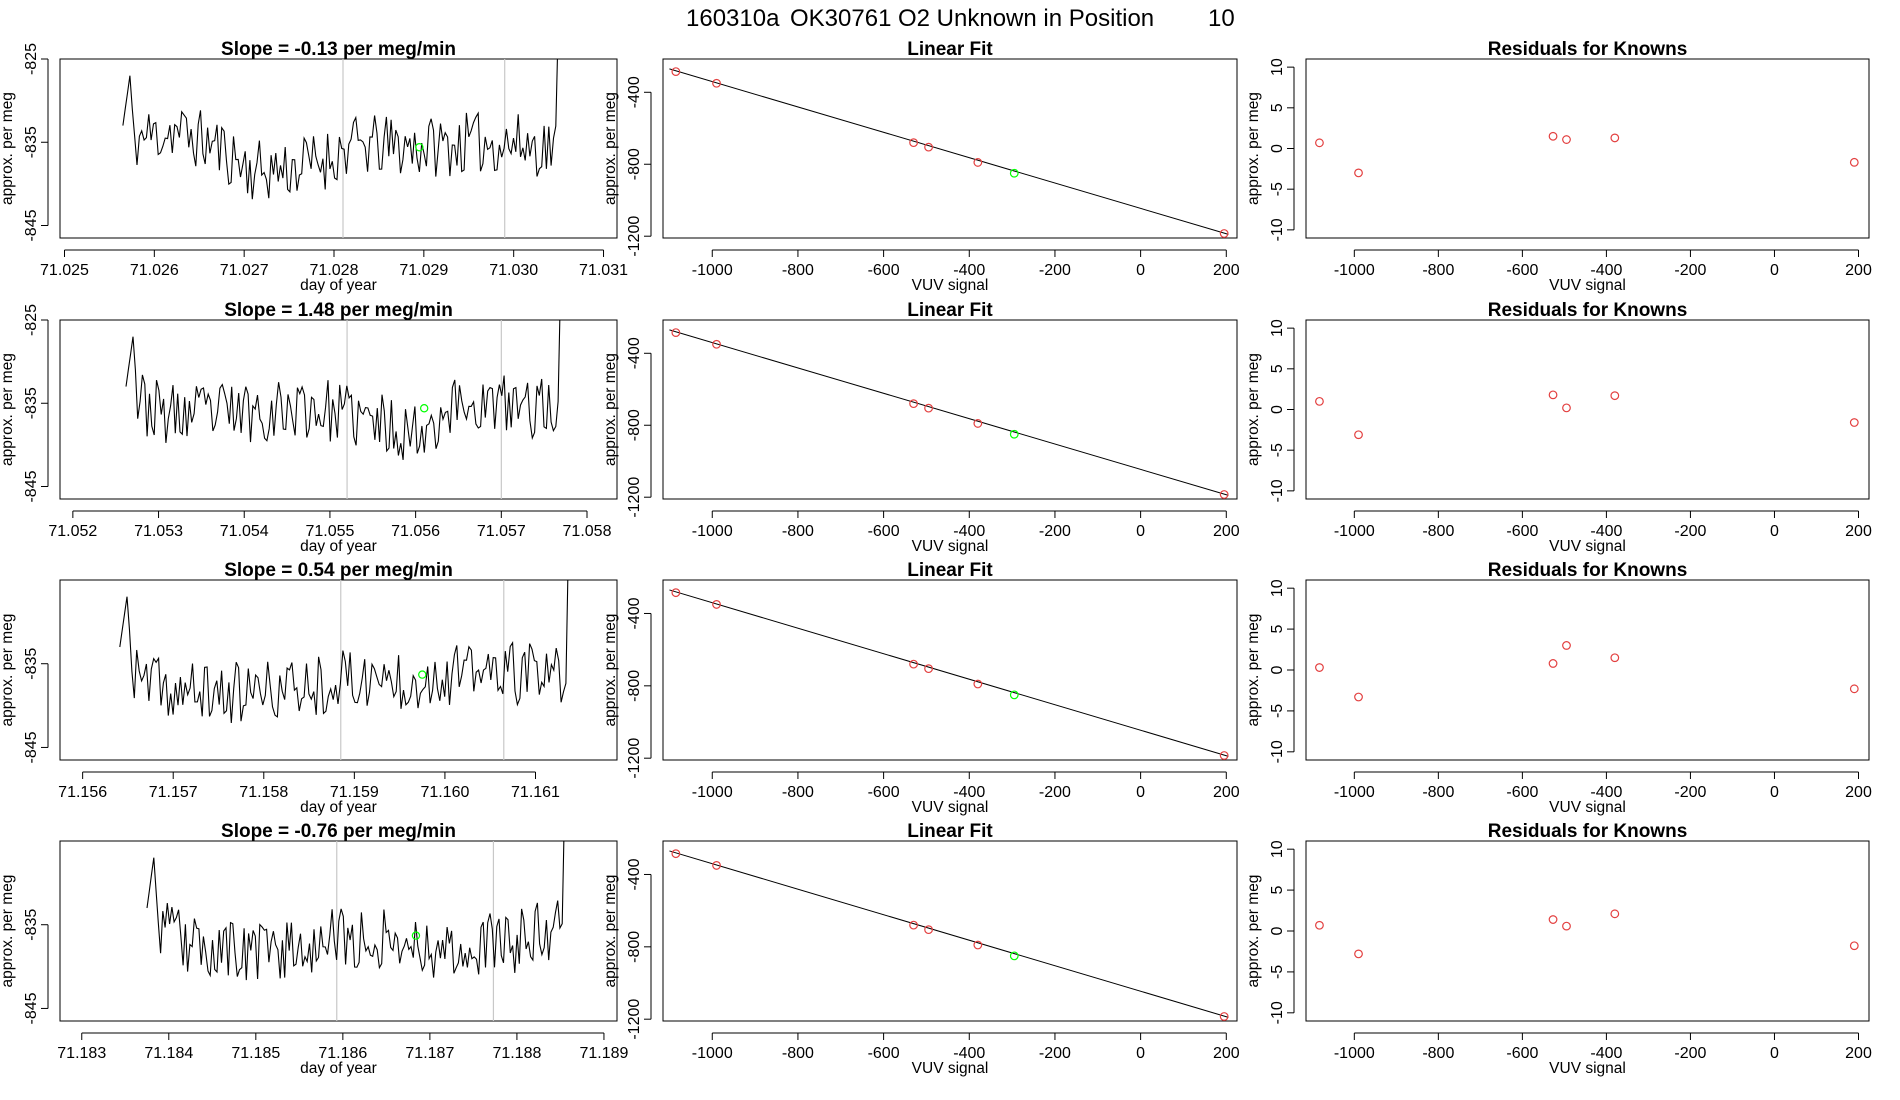  What do you see at coordinates (429, 1053) in the screenshot?
I see `x-tick-label: 71.187` at bounding box center [429, 1053].